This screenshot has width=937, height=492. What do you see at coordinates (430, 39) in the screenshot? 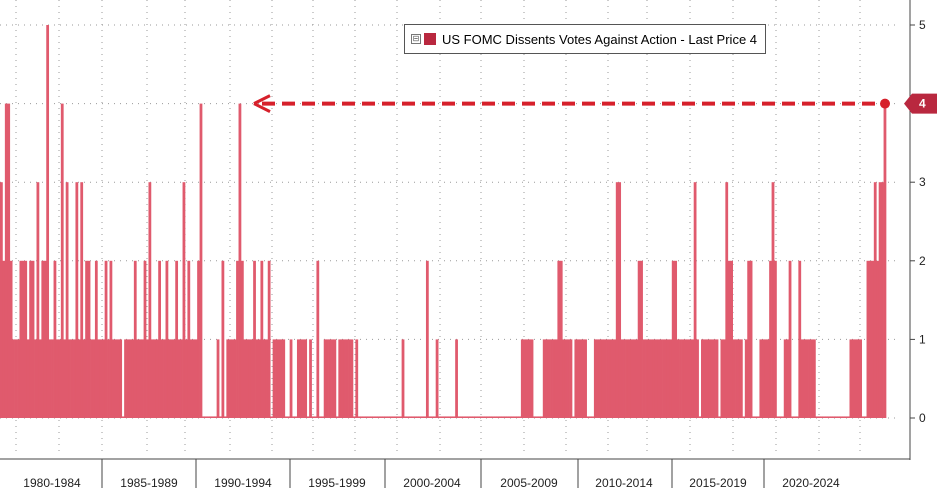
I see `legend-swatch` at bounding box center [430, 39].